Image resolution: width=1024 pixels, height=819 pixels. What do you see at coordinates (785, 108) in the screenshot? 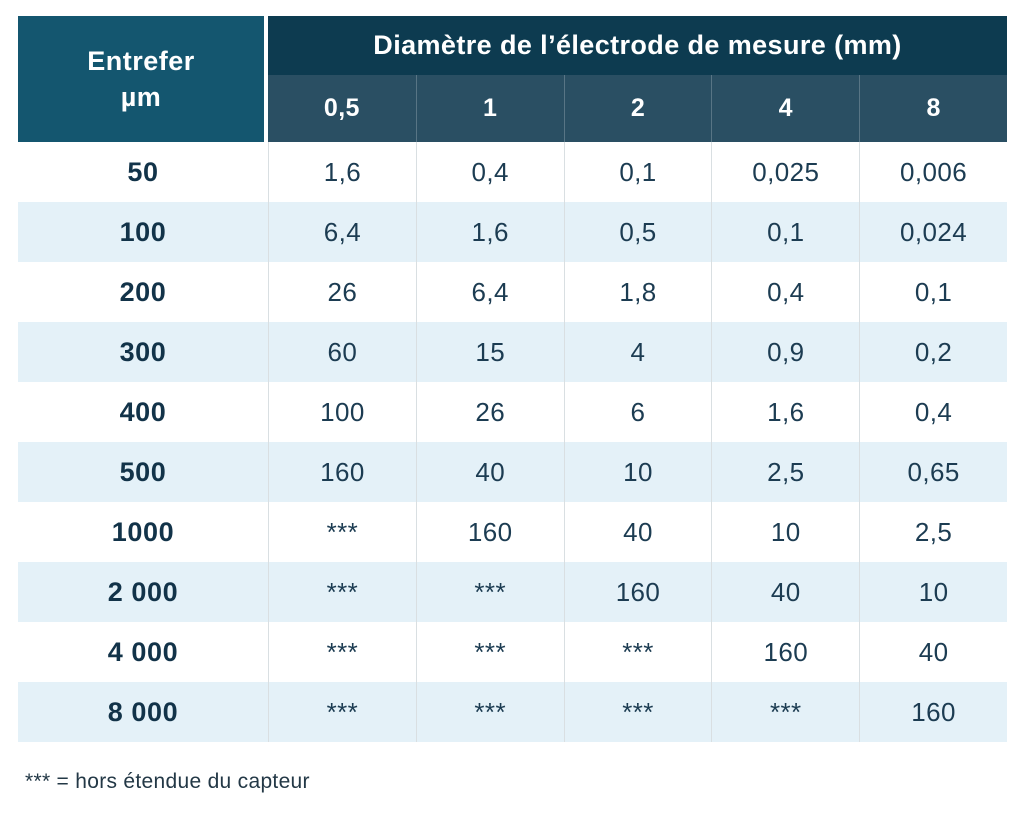
I see `column-header-4: 4` at bounding box center [785, 108].